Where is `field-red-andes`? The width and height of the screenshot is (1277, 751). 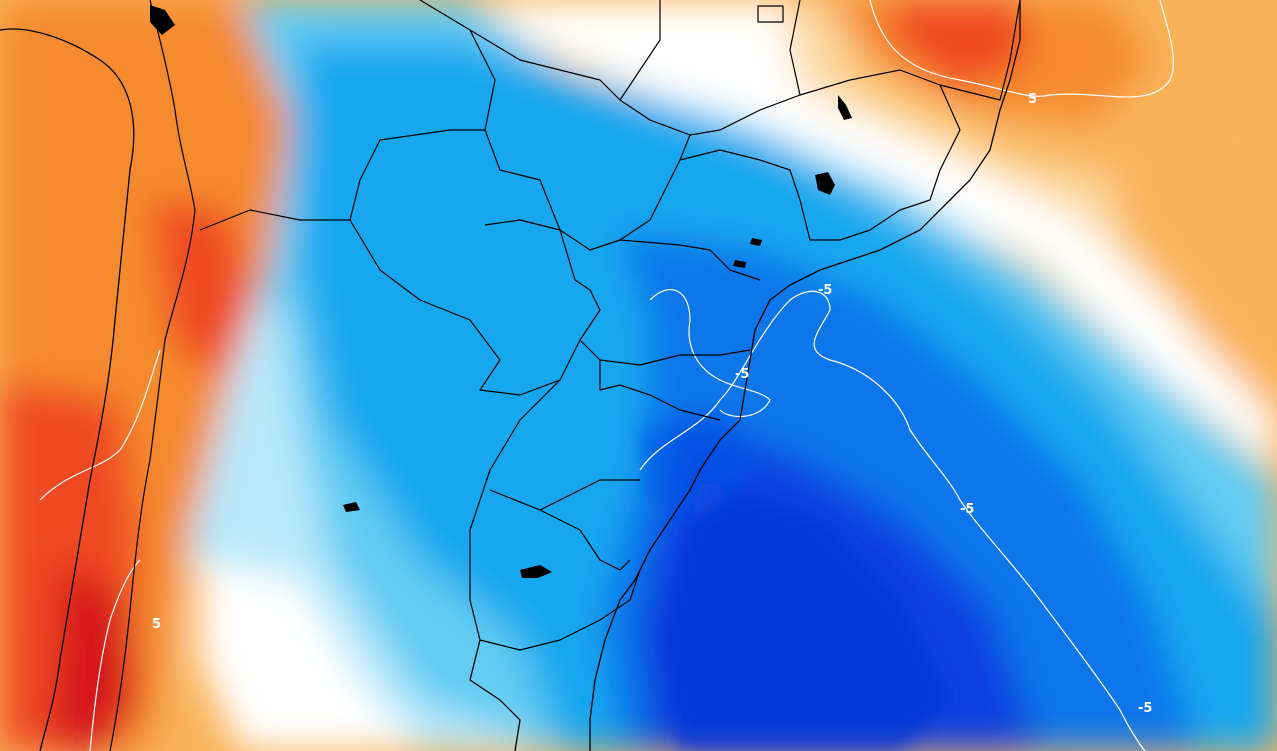
field-red-andes is located at coordinates (200, 290).